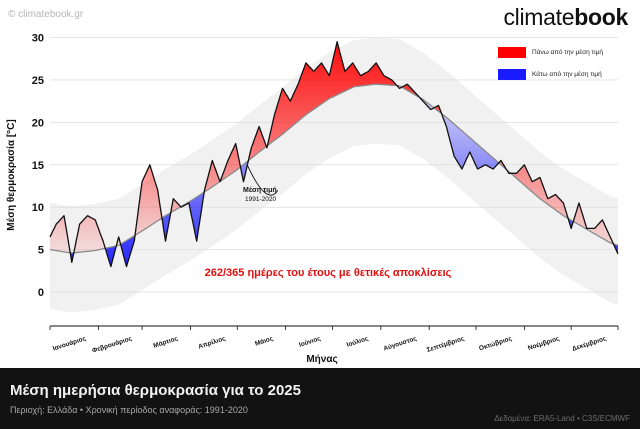 Image resolution: width=640 pixels, height=429 pixels. What do you see at coordinates (567, 74) in the screenshot?
I see `legend-label-below: Κάτω από την μέση τιμή` at bounding box center [567, 74].